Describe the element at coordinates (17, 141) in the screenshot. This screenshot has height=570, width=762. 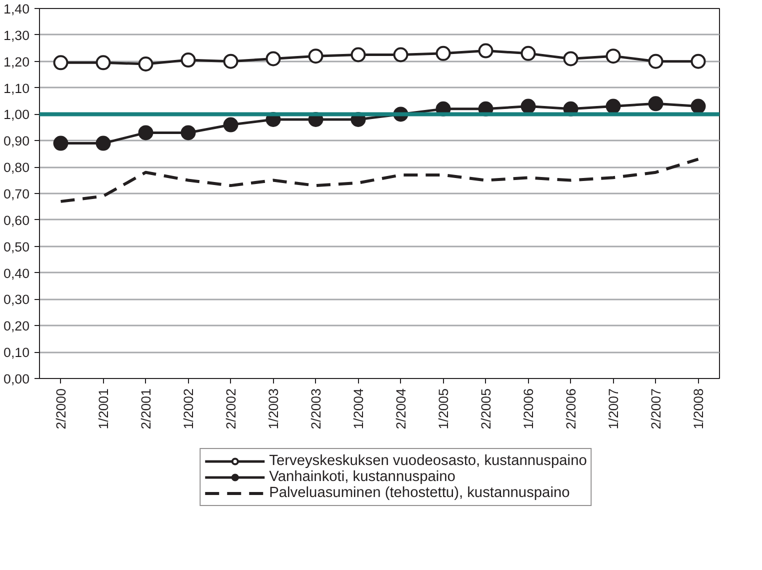
I see `y-tick-label: 0,90` at that location.